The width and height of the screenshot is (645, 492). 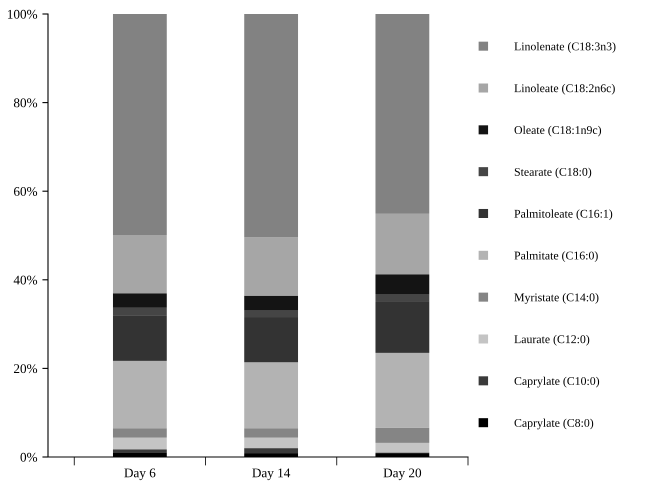 I want to click on legend-label: Oleate (C18:1n9c), so click(x=558, y=131).